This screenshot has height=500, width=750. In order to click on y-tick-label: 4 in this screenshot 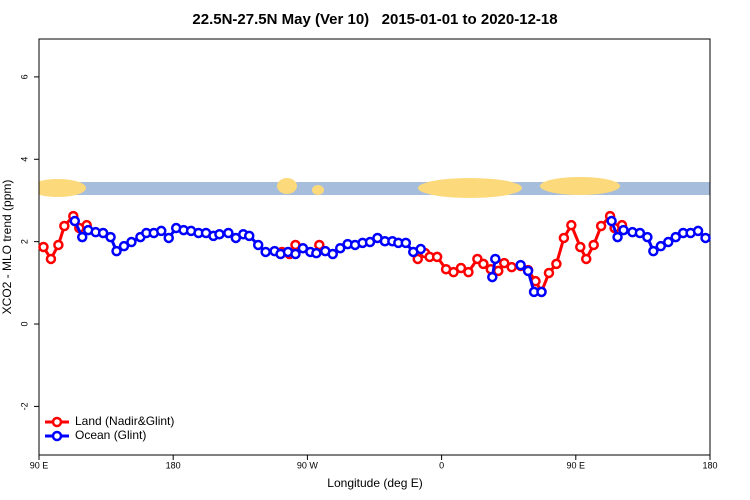, I will do `click(24, 159)`.